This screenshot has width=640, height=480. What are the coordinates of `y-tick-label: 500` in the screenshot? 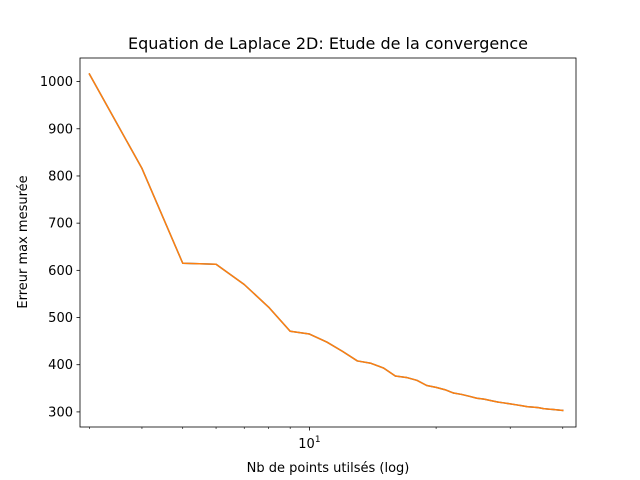 It's located at (60, 318).